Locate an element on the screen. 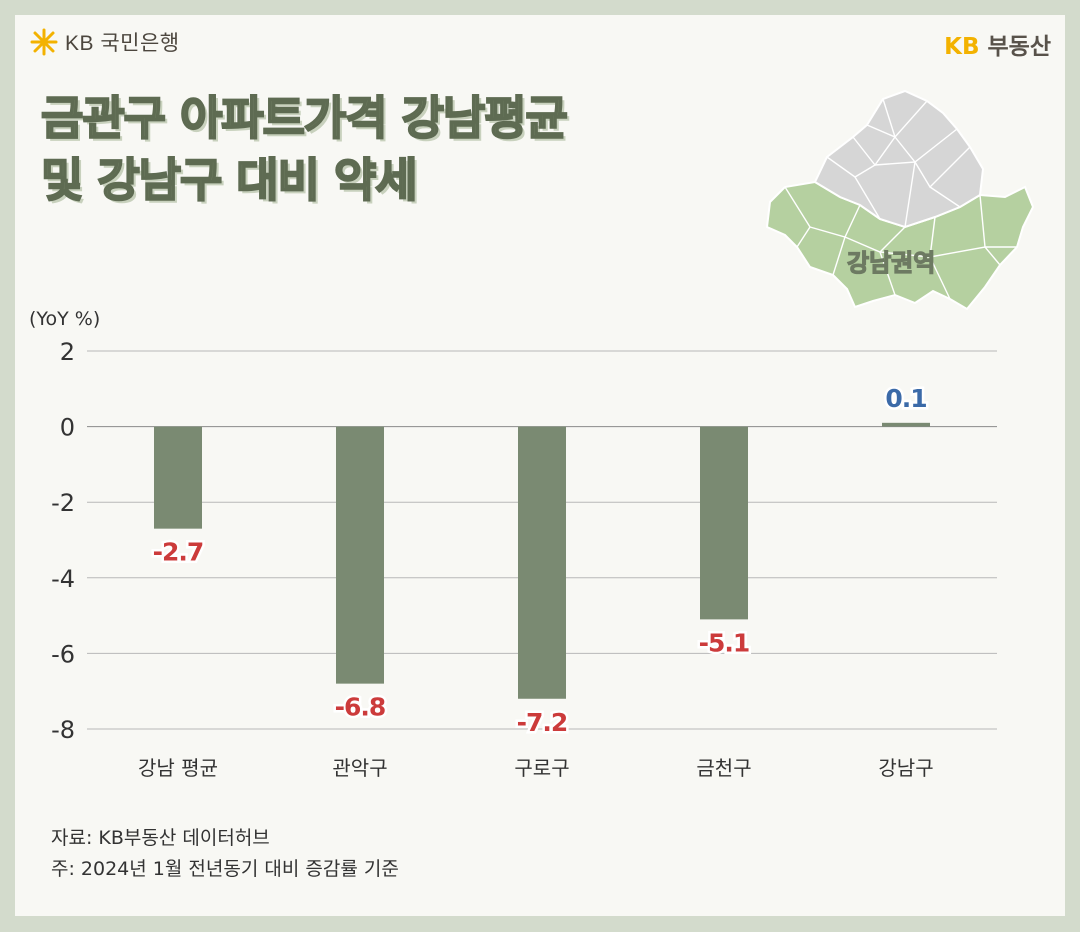  x-tick-label: 금천구 is located at coordinates (723, 768).